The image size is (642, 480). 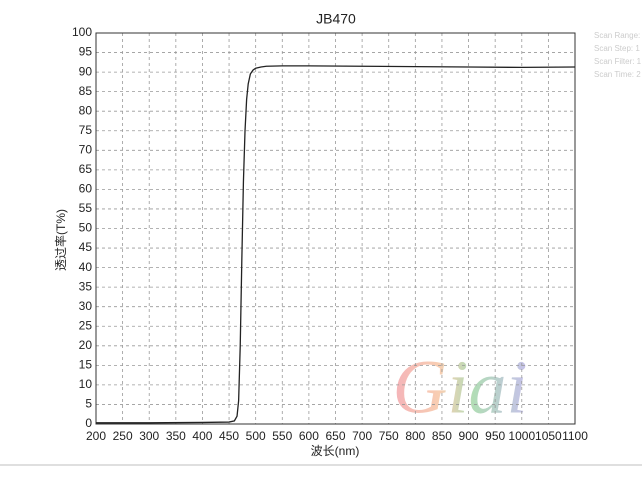 What do you see at coordinates (495, 436) in the screenshot?
I see `x-tick-label: 950` at bounding box center [495, 436].